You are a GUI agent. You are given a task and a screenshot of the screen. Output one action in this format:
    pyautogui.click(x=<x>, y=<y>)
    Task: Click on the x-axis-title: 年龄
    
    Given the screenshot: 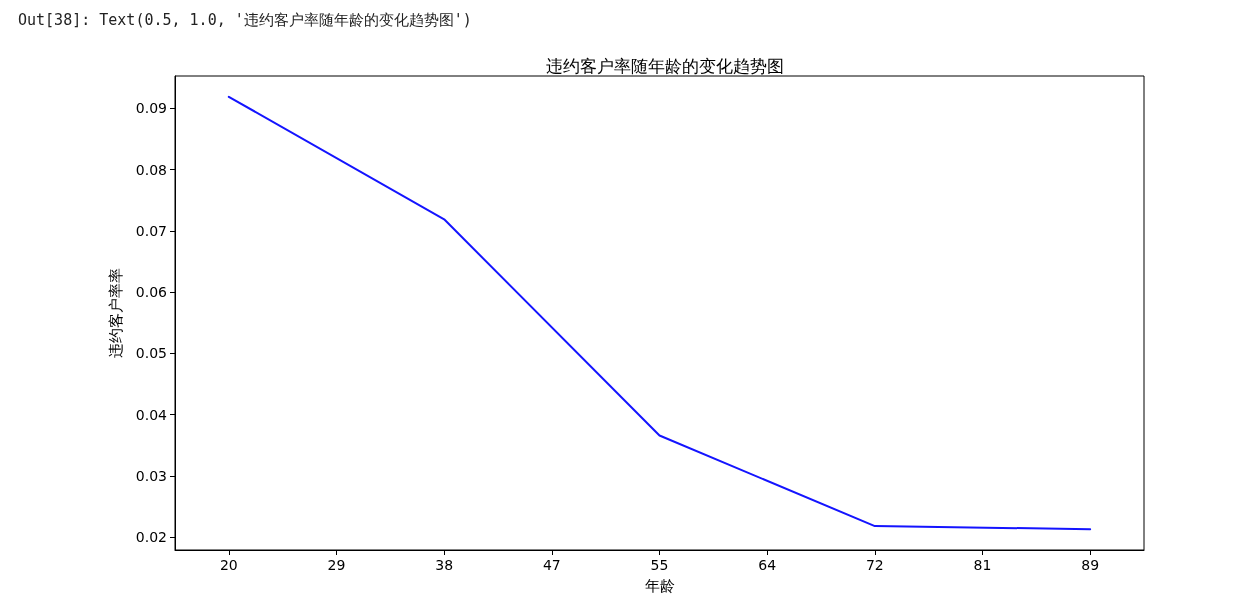 What is the action you would take?
    pyautogui.click(x=659, y=585)
    